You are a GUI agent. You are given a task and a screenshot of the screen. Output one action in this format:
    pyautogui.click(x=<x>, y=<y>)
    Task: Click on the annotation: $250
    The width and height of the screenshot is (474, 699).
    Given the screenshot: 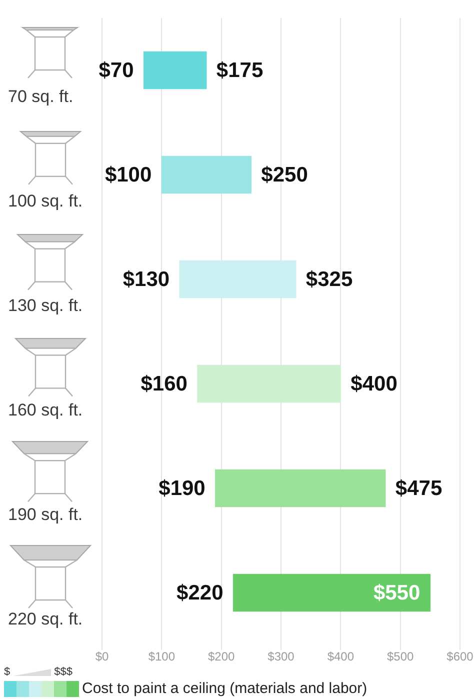 What is the action you would take?
    pyautogui.click(x=284, y=175)
    